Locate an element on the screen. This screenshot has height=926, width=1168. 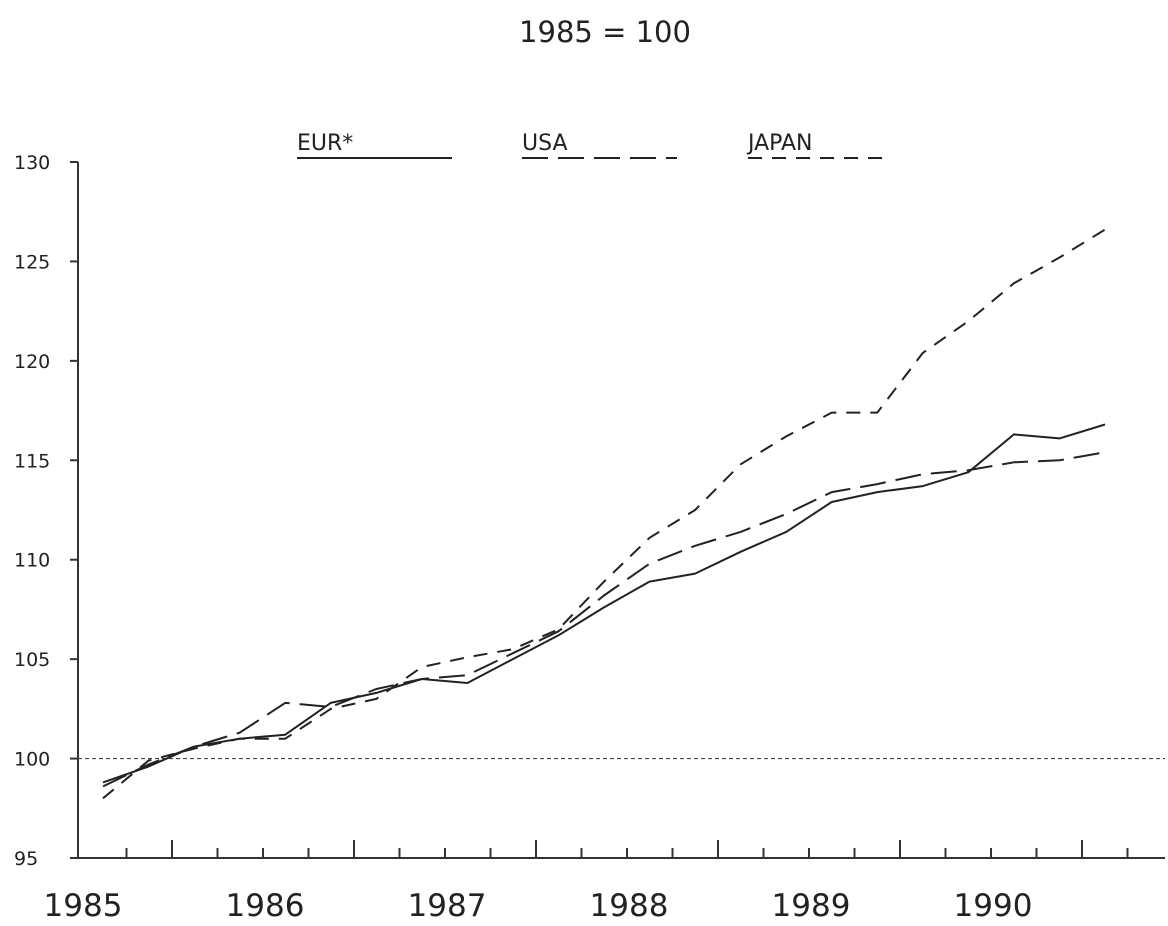
y-tick-label: 100 is located at coordinates (32, 760).